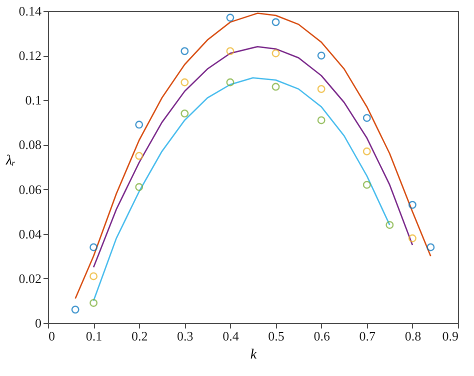  I want to click on y-axis-title: λᵣ, so click(10, 161).